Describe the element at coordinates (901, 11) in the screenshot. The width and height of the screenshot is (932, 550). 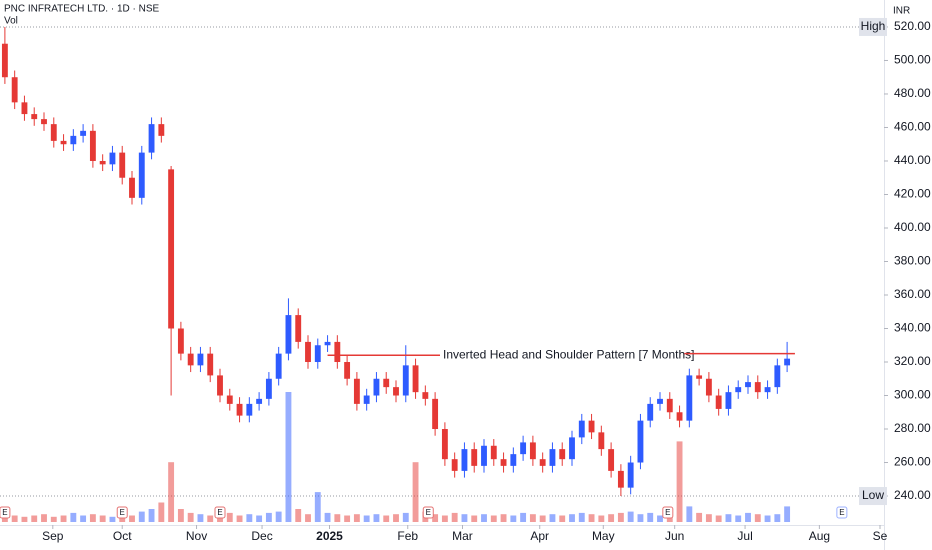
I see `currency-label: INR` at that location.